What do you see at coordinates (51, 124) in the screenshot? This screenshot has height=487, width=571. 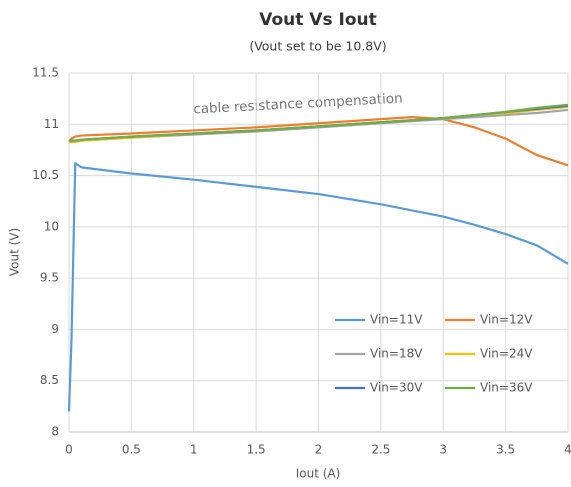 I see `y-tick-label: 11` at bounding box center [51, 124].